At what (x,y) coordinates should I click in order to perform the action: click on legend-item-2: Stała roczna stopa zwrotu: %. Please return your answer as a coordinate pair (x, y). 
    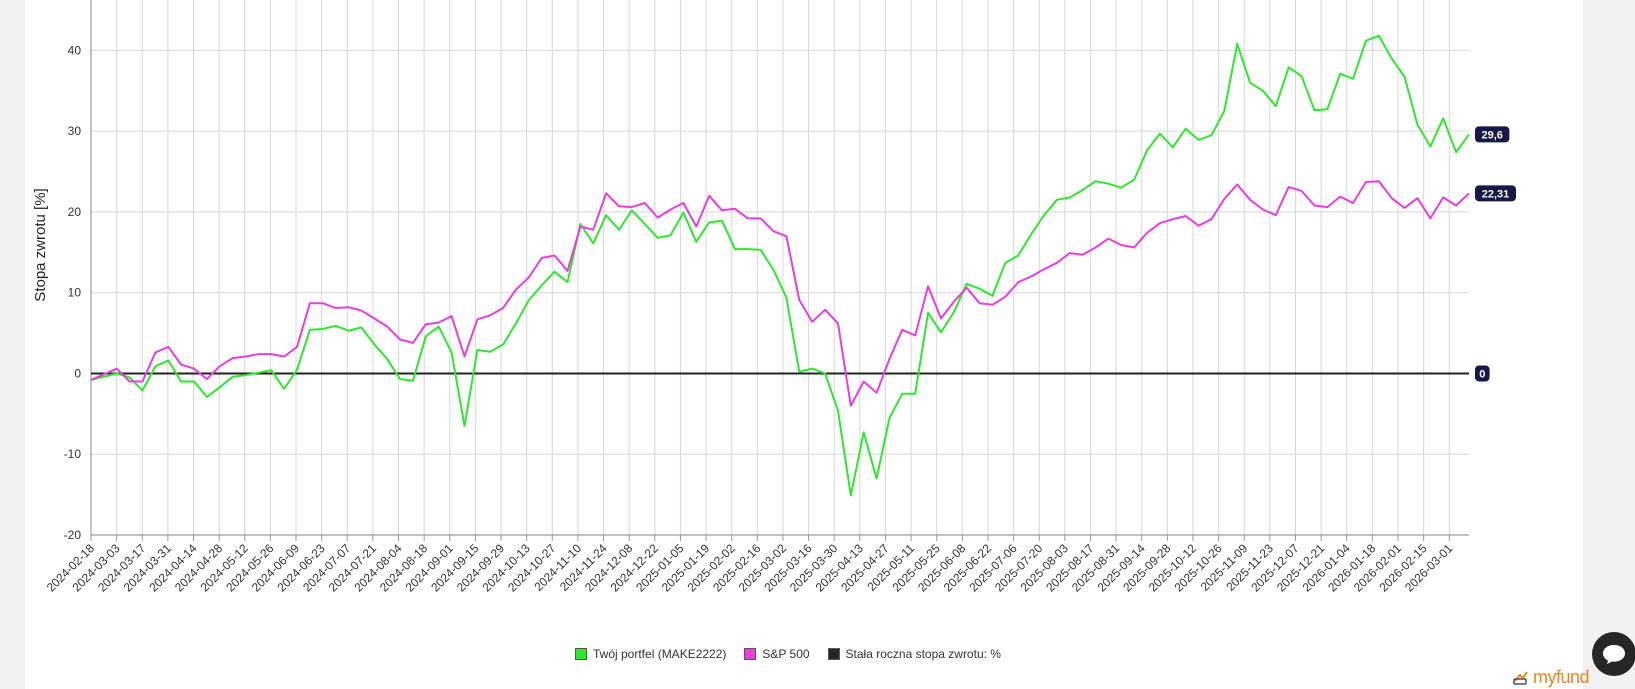
    Looking at the image, I should click on (914, 654).